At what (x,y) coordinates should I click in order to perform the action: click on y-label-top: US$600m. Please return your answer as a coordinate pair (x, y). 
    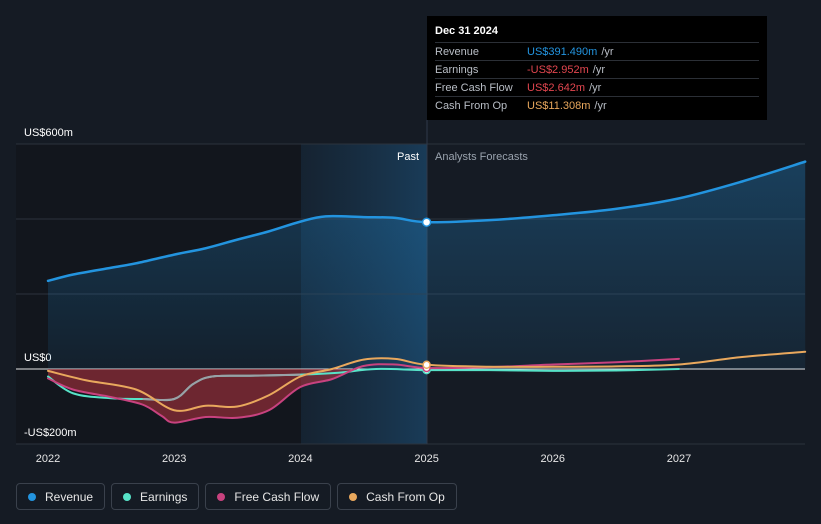
    Looking at the image, I should click on (48, 133).